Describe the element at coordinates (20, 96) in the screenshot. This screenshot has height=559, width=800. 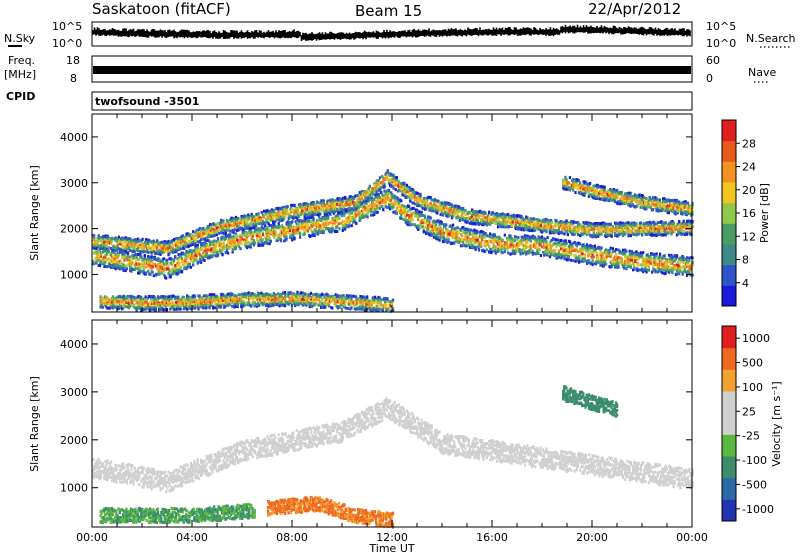
I see `cpid-label: CPID` at that location.